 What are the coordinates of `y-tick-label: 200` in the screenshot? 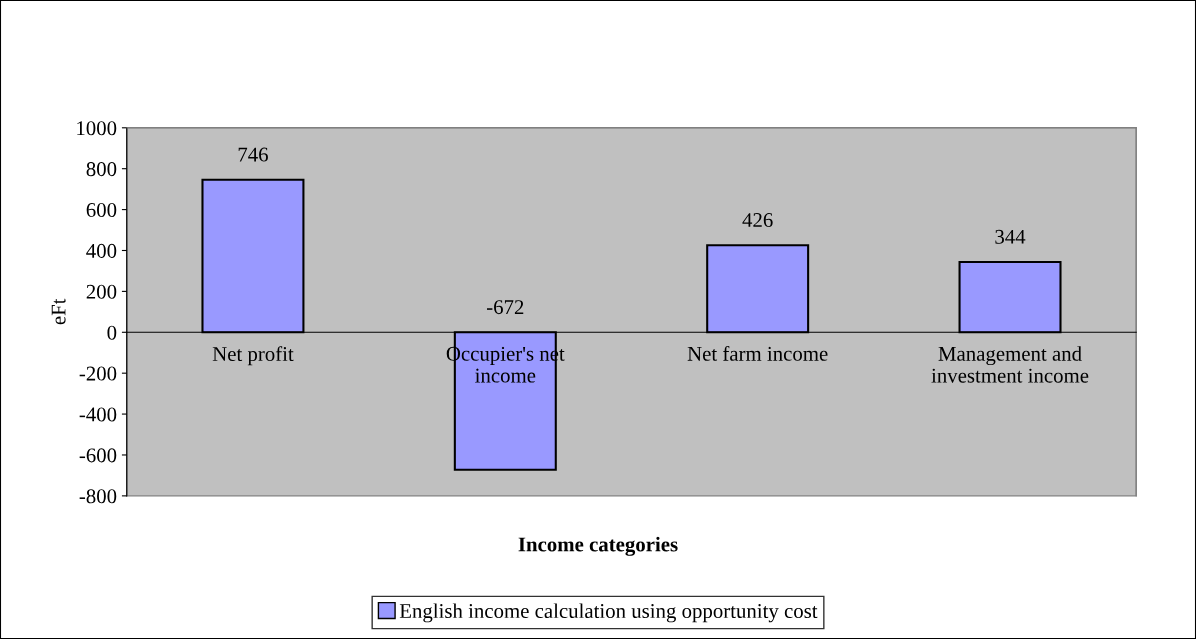 It's located at (101, 291).